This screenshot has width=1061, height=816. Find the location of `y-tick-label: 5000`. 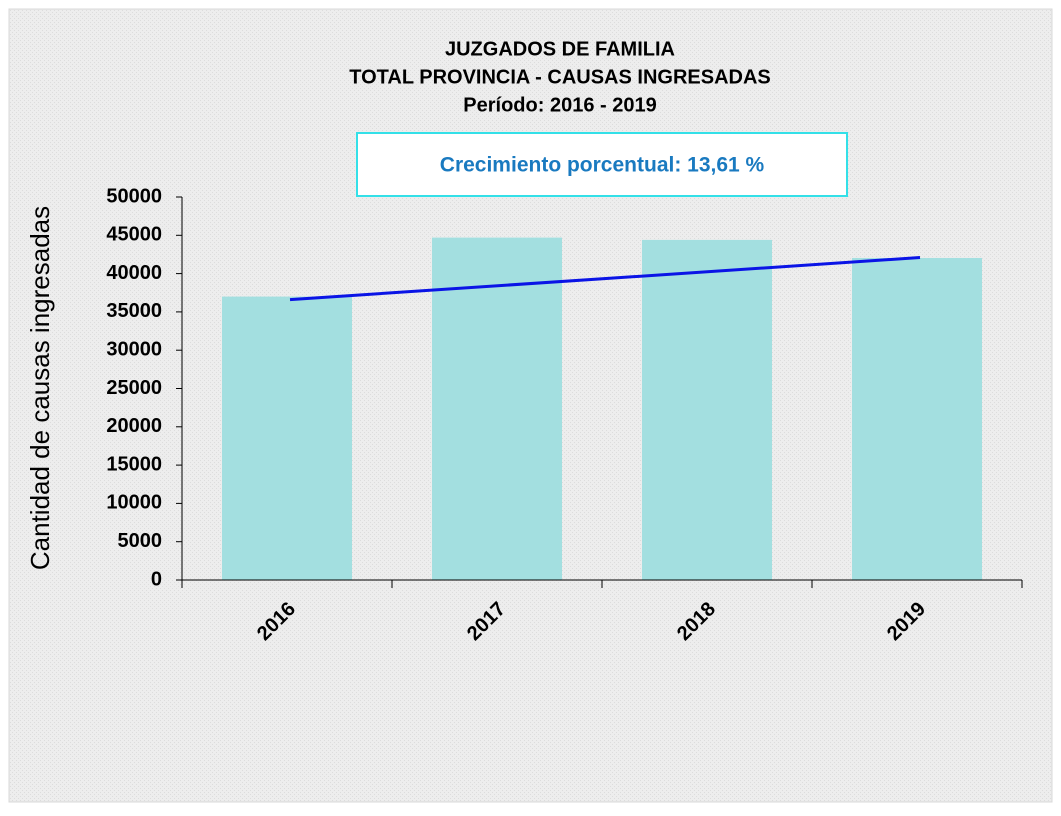

y-tick-label: 5000 is located at coordinates (140, 541).